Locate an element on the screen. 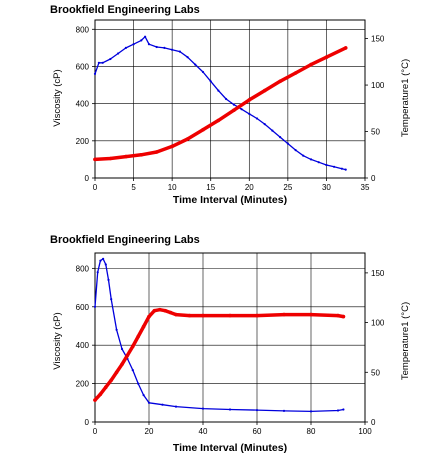  chart-1-xtick-label: 0 is located at coordinates (95, 187).